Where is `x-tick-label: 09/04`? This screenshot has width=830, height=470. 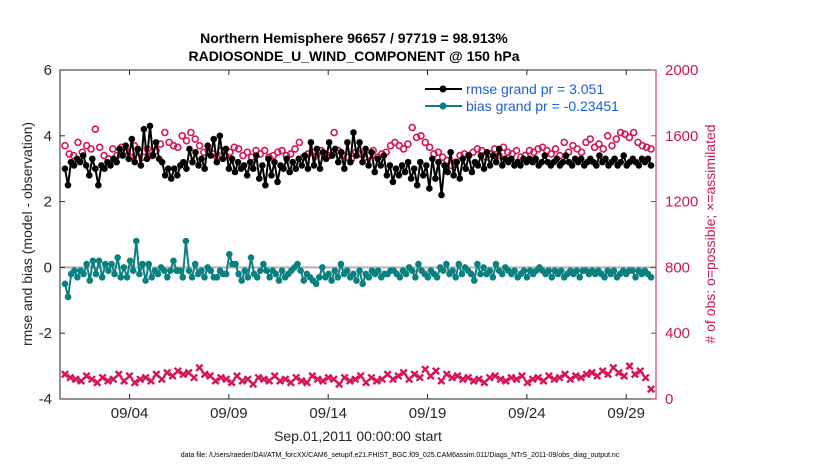 x-tick-label: 09/04 is located at coordinates (130, 413).